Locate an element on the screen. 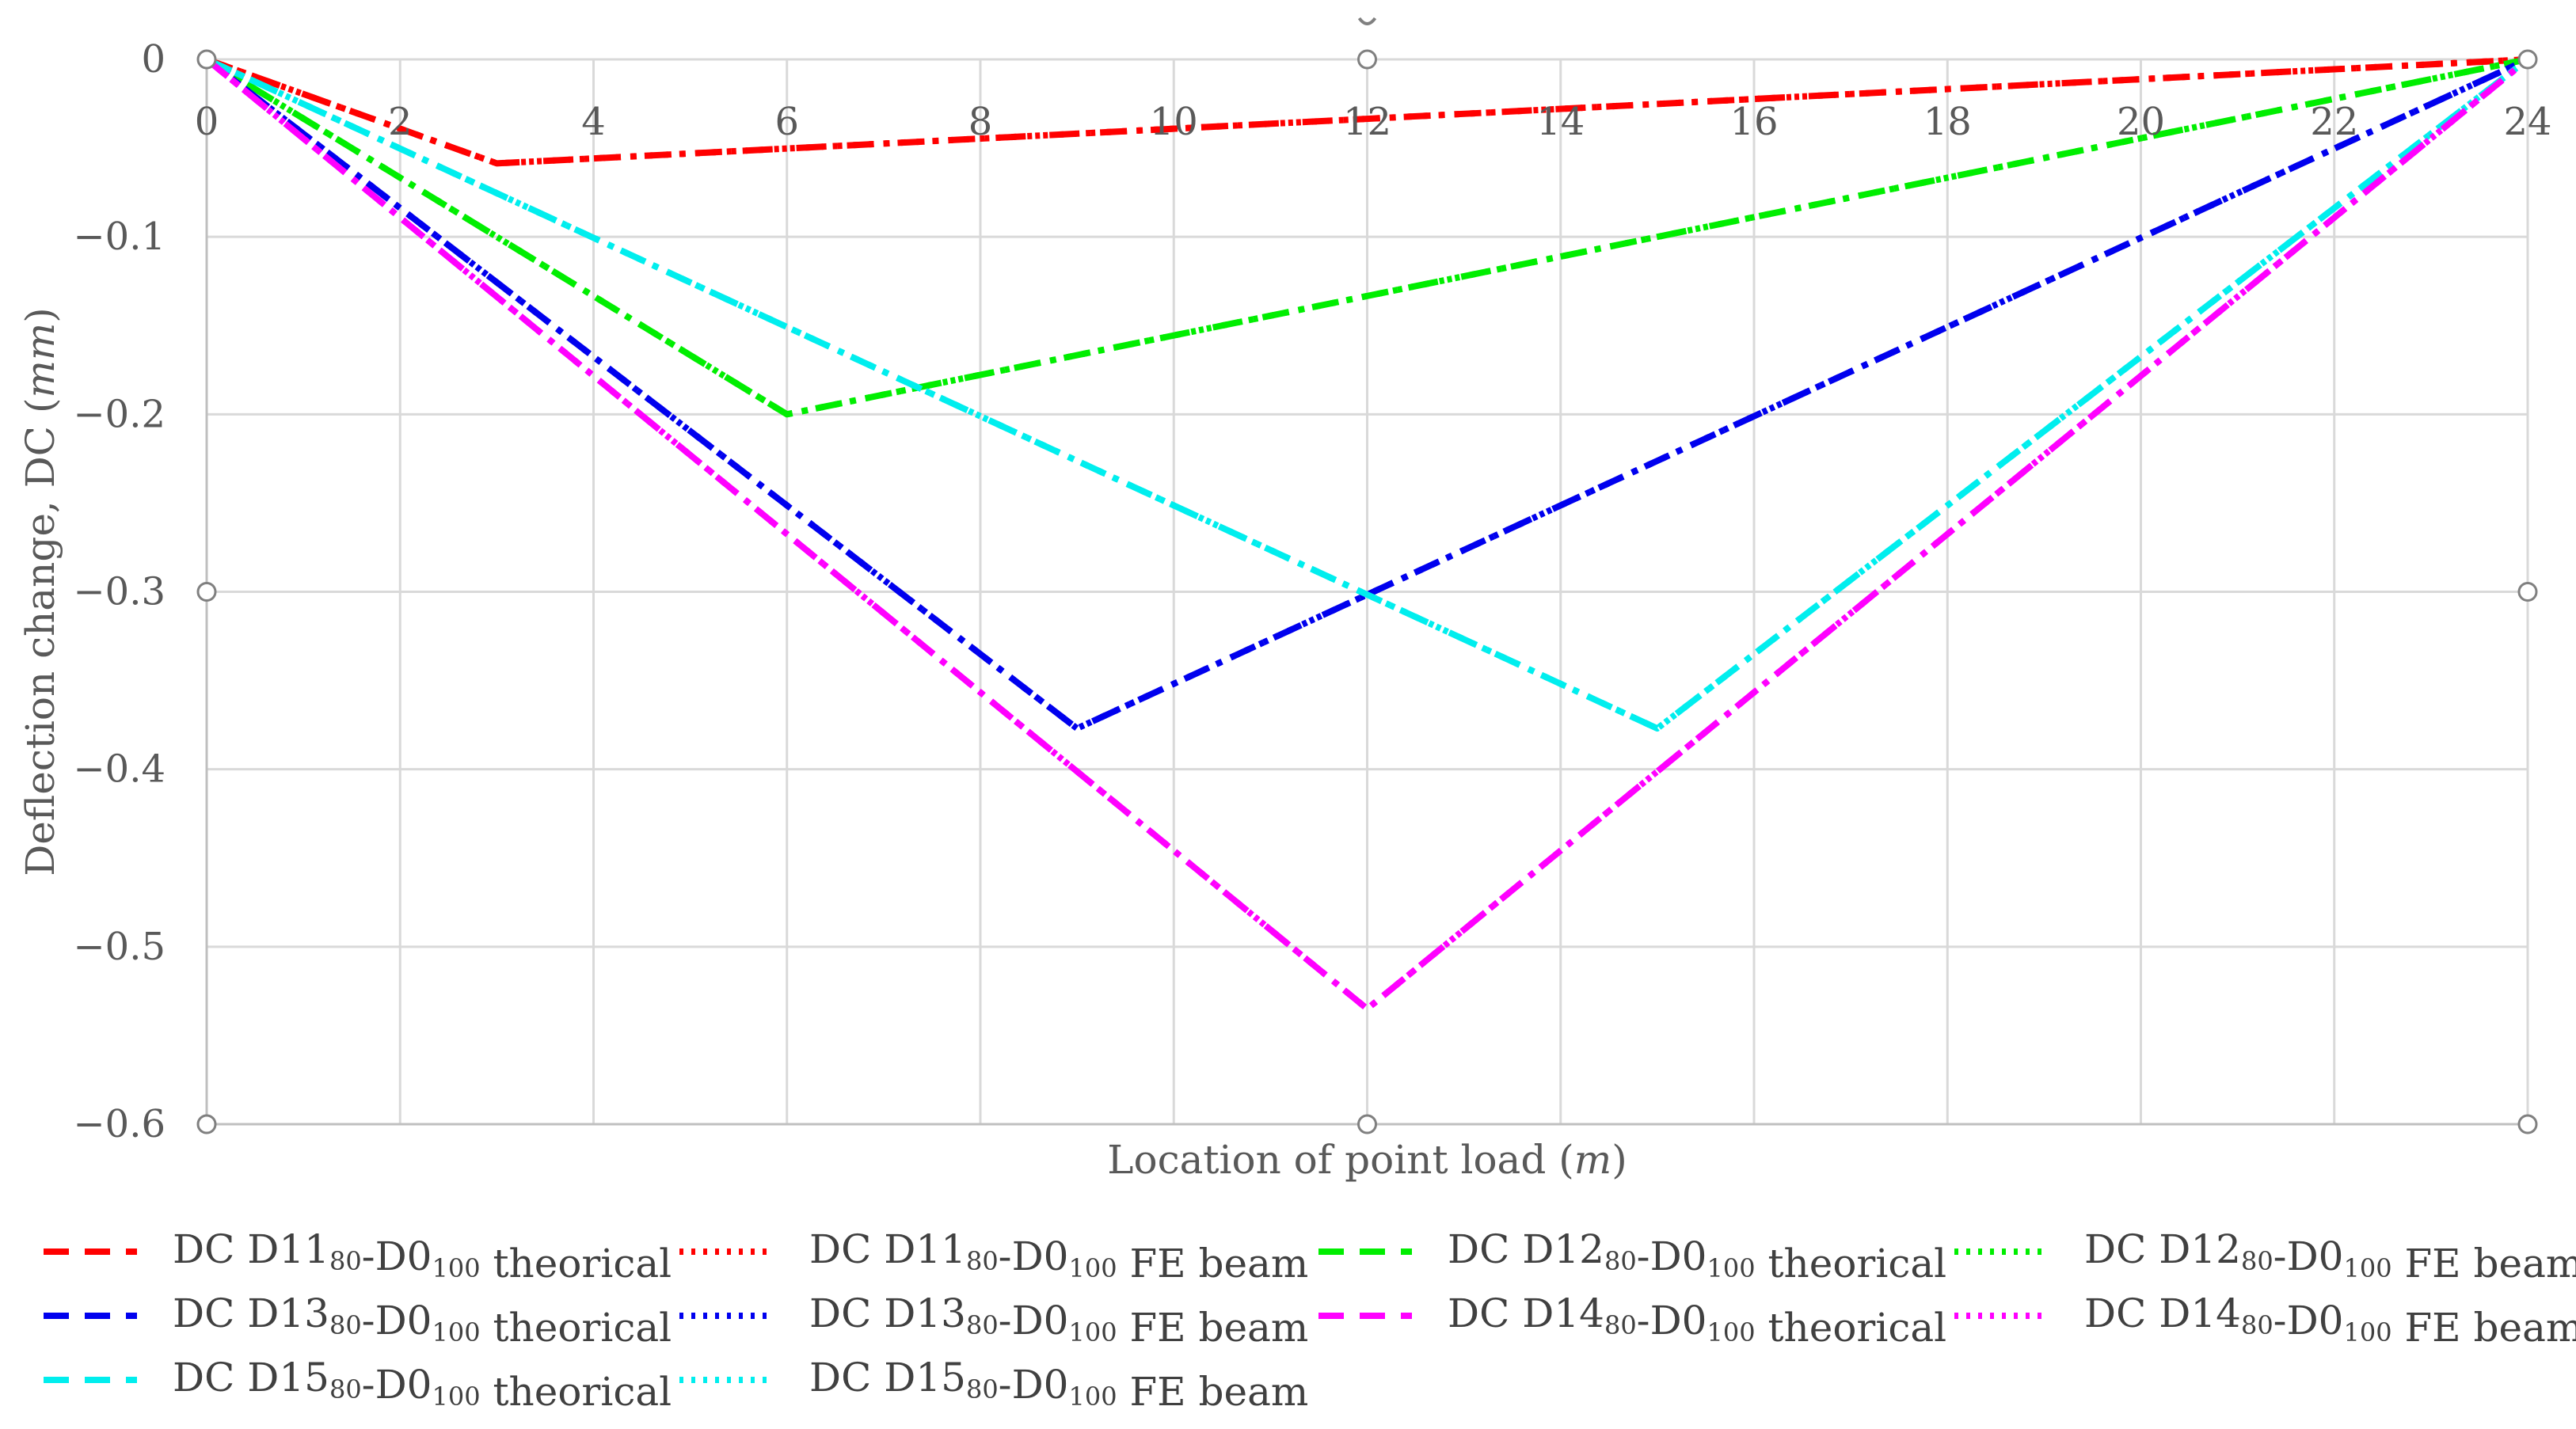 The height and width of the screenshot is (1429, 2576). legend-label: DC D1280-D0100 theorical is located at coordinates (1697, 1256).